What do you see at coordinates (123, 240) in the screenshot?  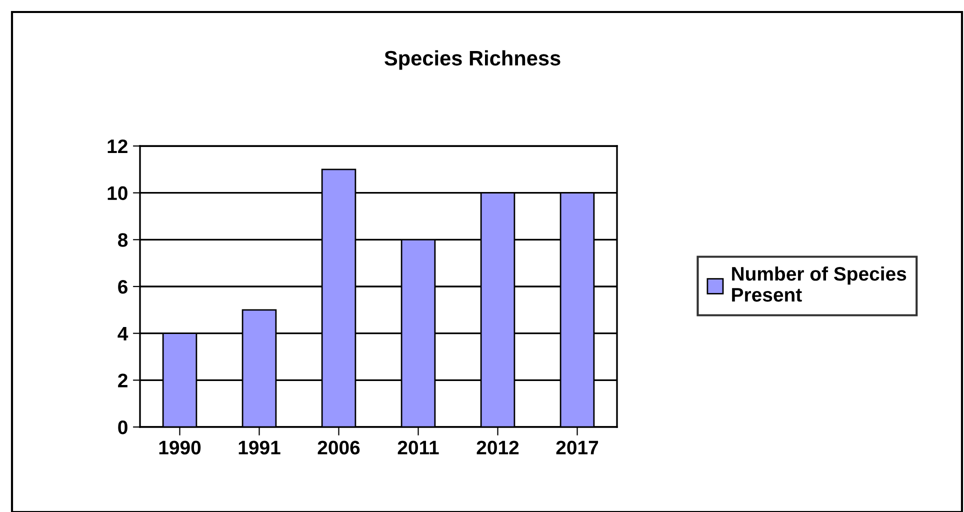 I see `y-tick-label: 8` at bounding box center [123, 240].